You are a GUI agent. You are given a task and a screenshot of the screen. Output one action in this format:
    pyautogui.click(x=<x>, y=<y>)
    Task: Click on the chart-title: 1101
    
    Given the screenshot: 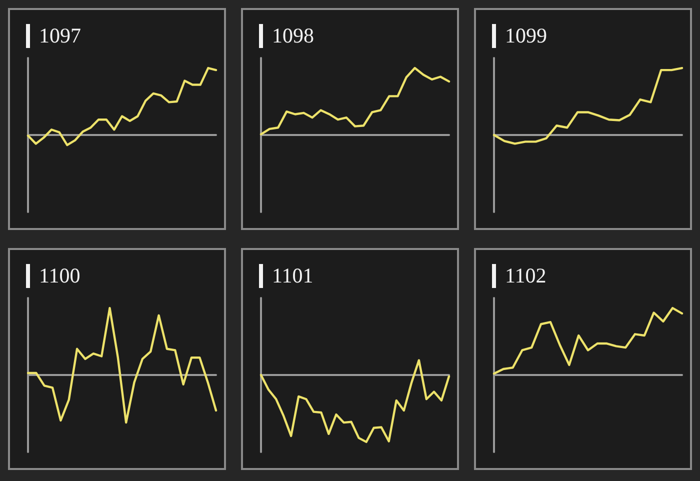 What is the action you would take?
    pyautogui.click(x=293, y=276)
    